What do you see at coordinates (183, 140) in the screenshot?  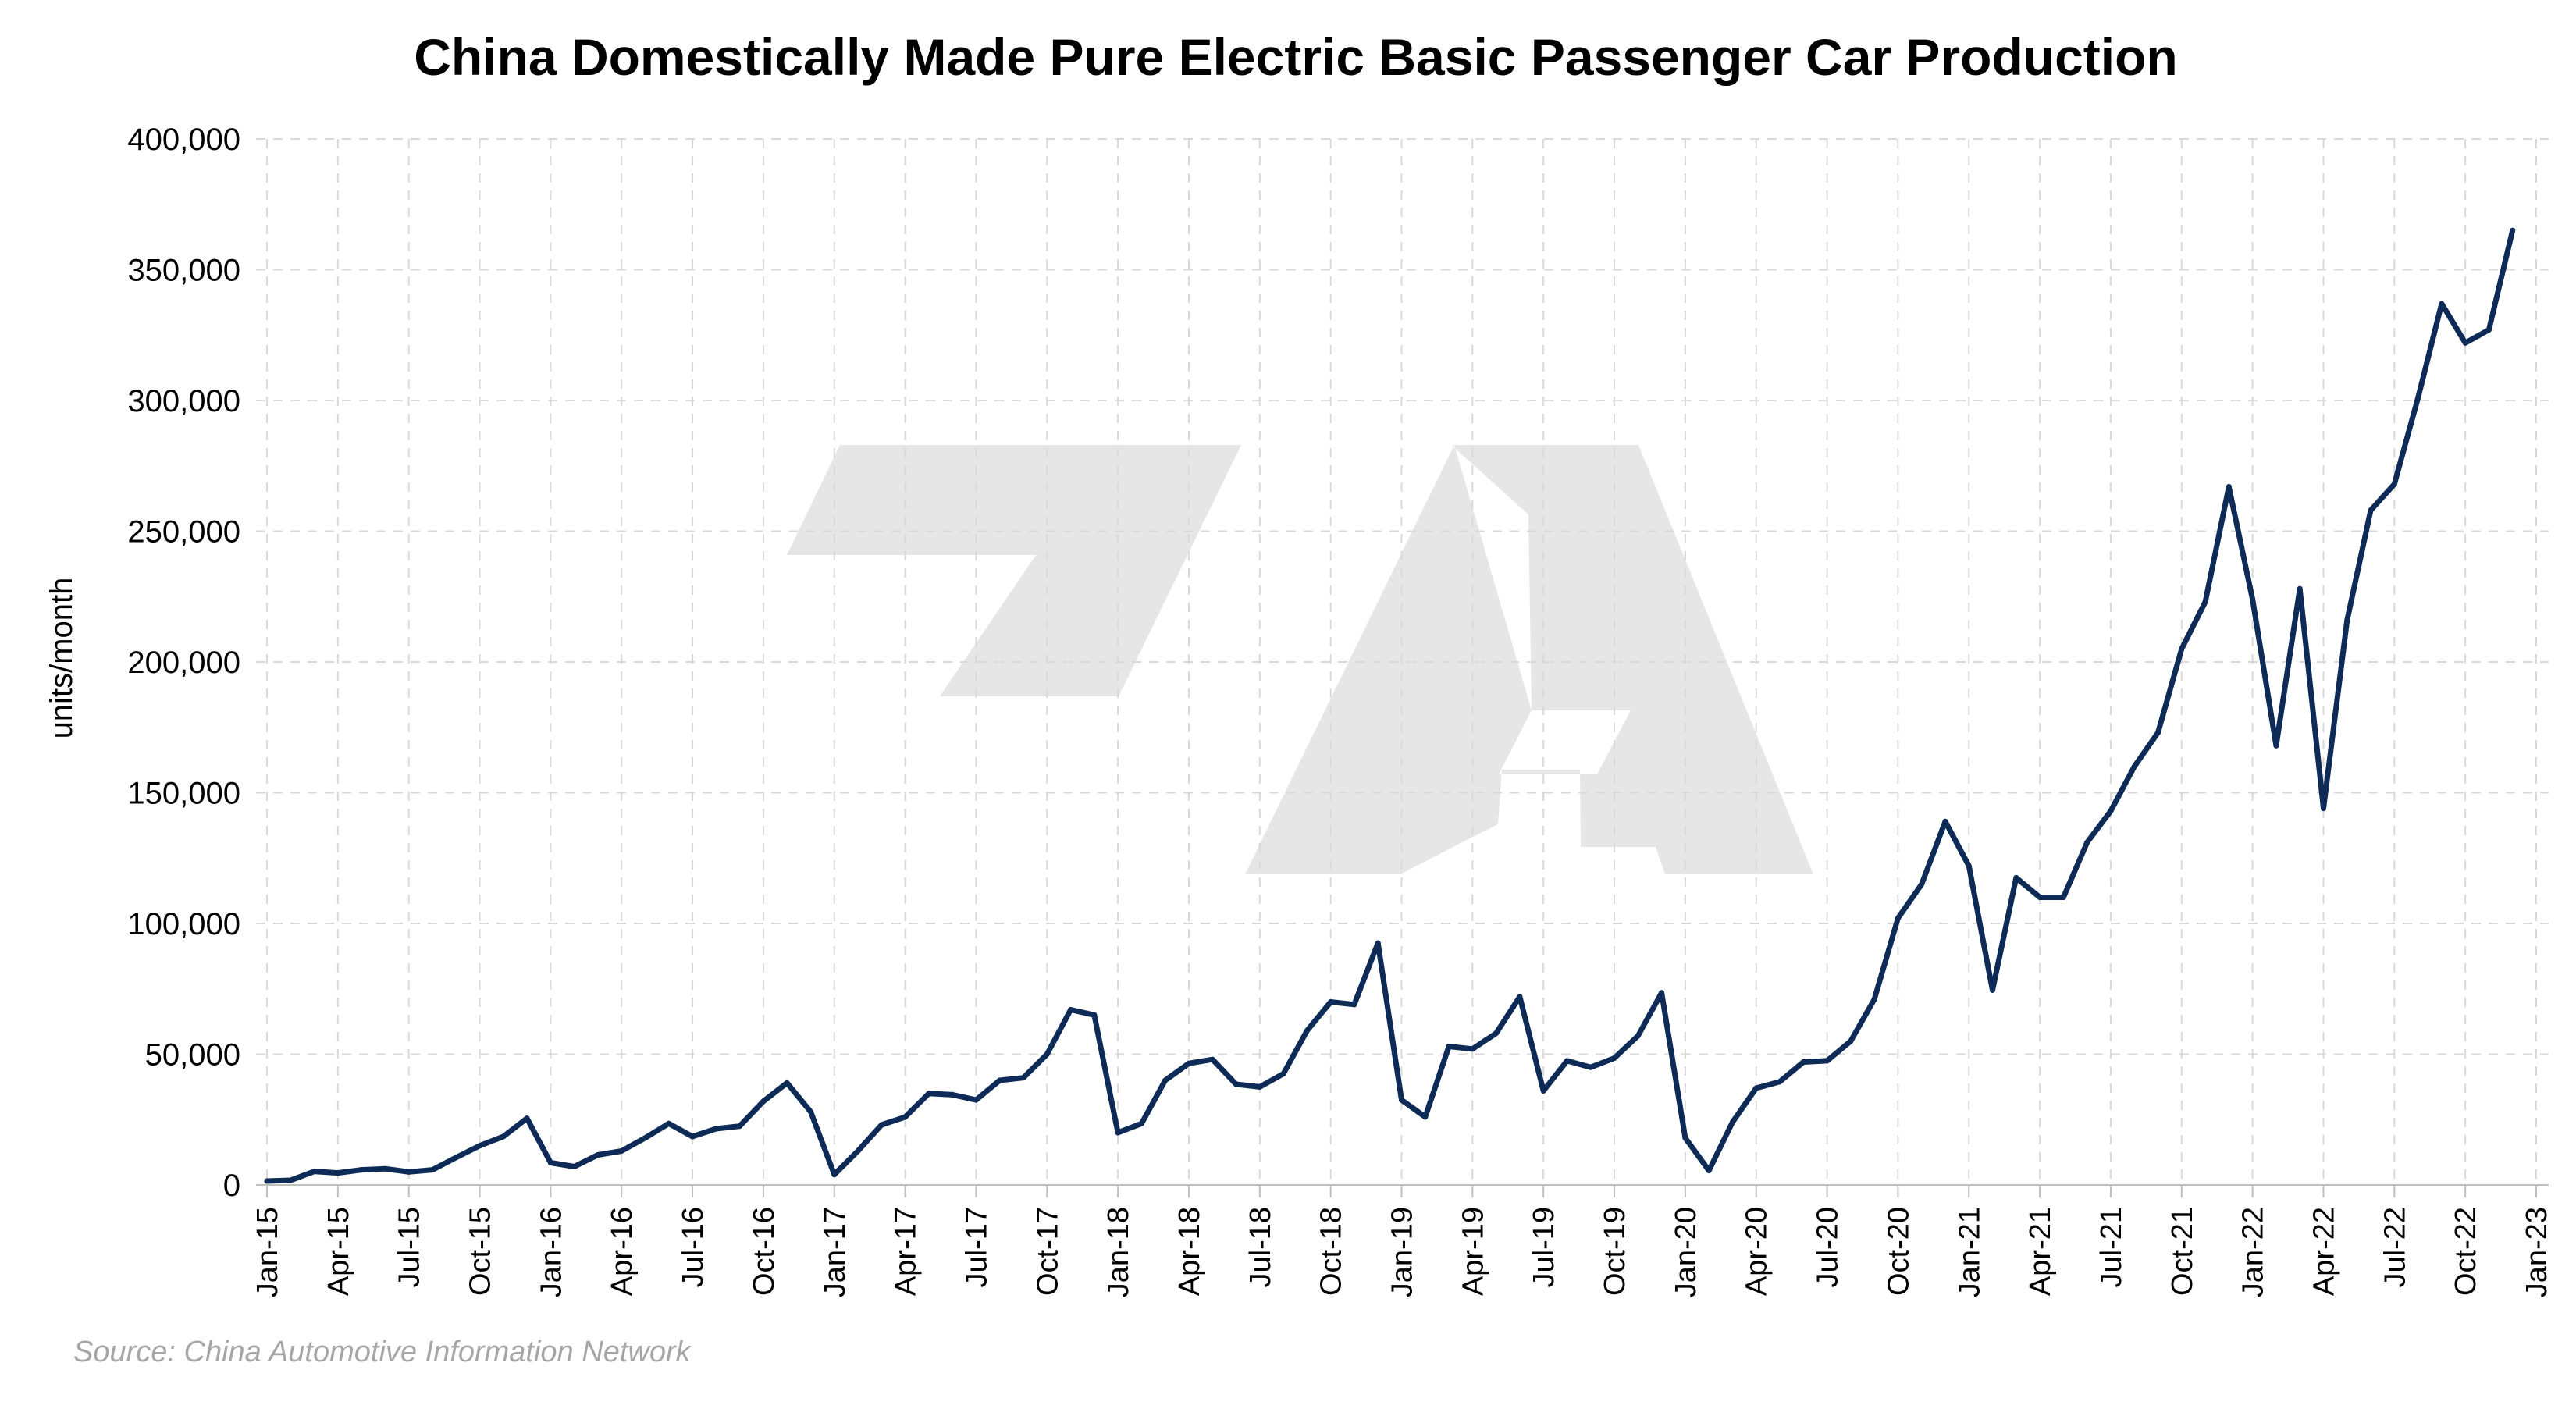 I see `y-tick-label: 400,000` at bounding box center [183, 140].